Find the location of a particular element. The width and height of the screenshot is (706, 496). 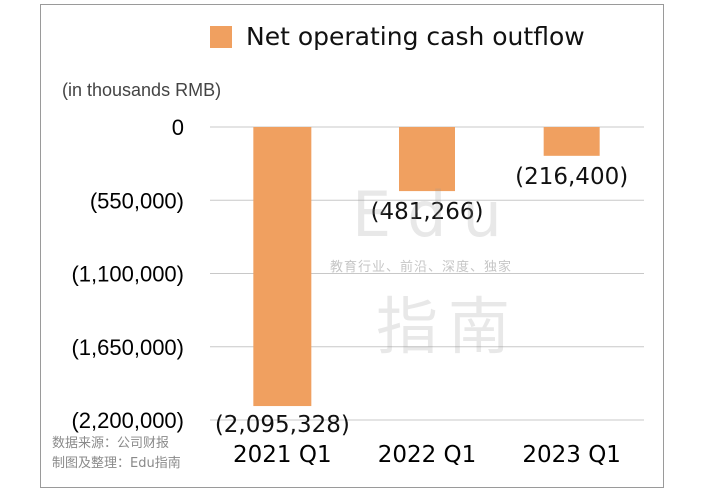

watermark-logo-cn: 指南 is located at coordinates (448, 326).